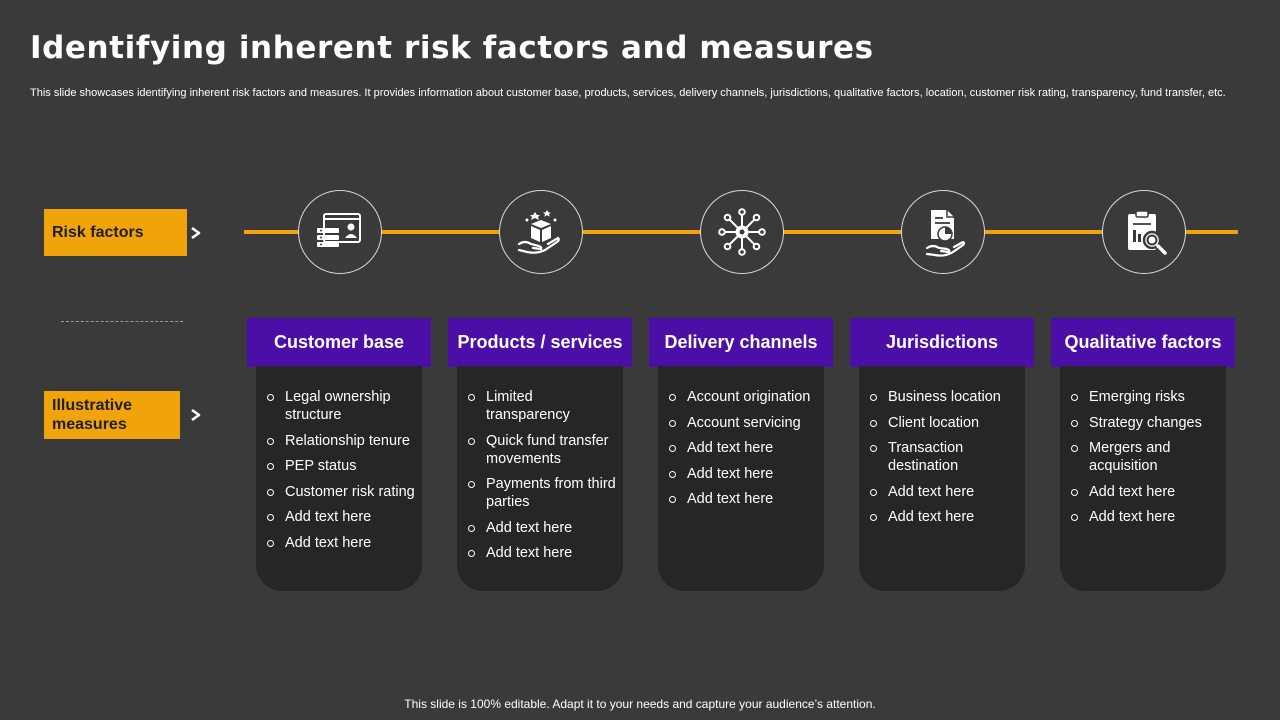 The width and height of the screenshot is (1280, 720). I want to click on column-header-customer-base: Customer base, so click(339, 342).